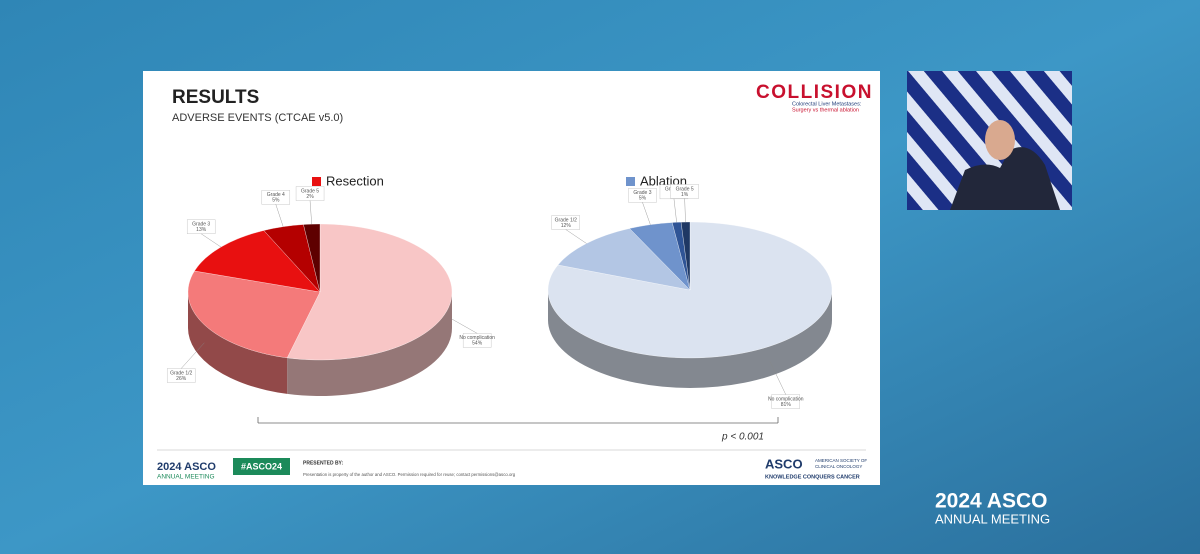 This screenshot has width=1200, height=554. I want to click on data-label-value: 2%, so click(310, 197).